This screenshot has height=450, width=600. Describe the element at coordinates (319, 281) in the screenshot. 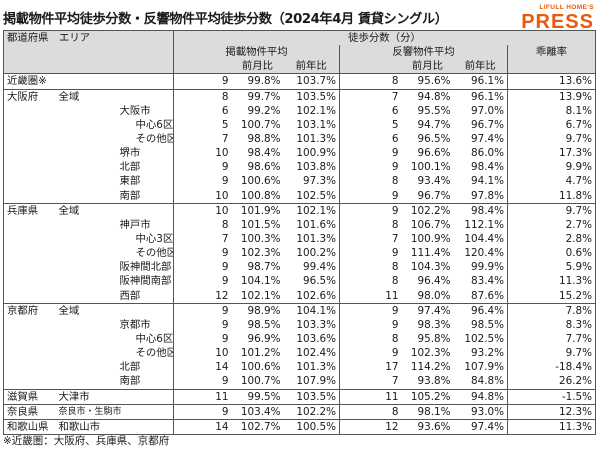

I see `cell-listed-yoy: 96.5%` at that location.